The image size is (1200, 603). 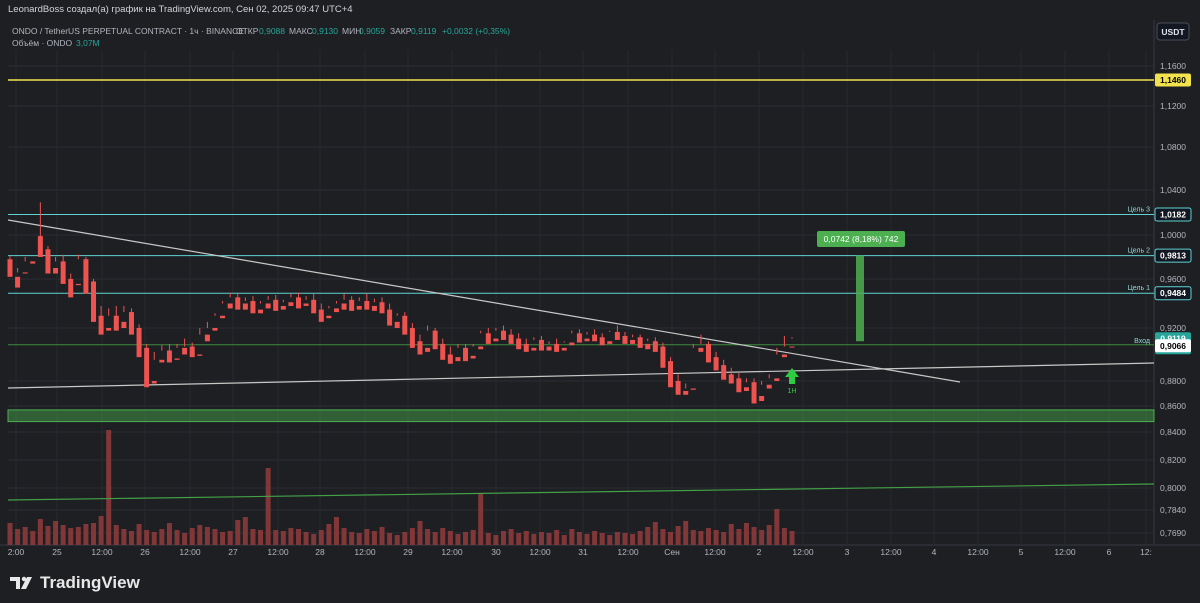 I want to click on price-tag-text: 0,9066, so click(x=1173, y=346).